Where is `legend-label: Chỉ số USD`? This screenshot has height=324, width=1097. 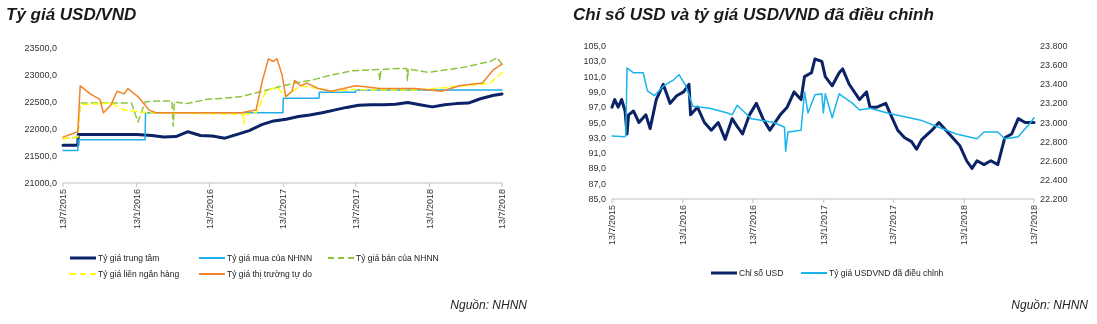 legend-label: Chỉ số USD is located at coordinates (761, 273).